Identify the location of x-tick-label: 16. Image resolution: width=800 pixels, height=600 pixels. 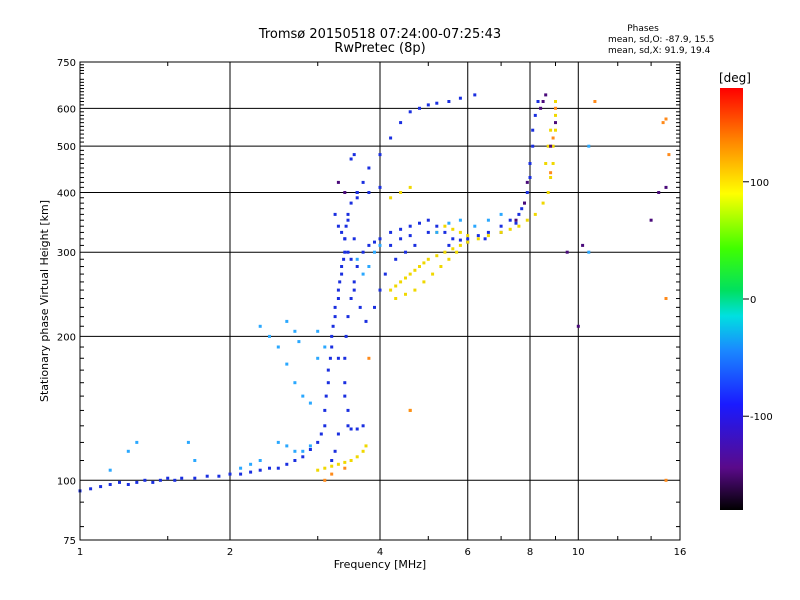
(680, 552).